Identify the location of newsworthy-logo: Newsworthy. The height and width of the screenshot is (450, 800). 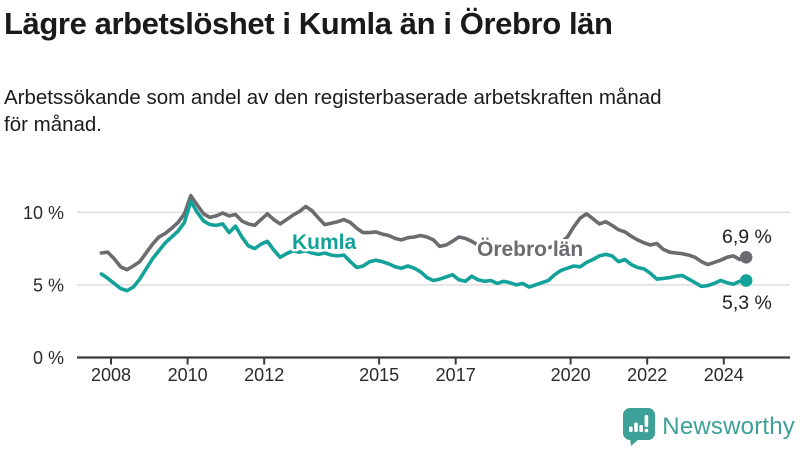
(708, 427).